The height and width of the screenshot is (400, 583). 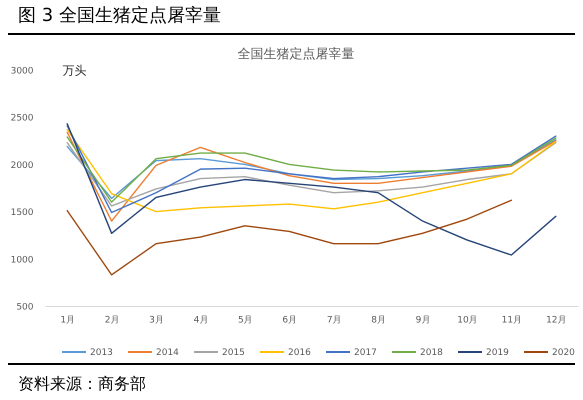 I want to click on x-tick-label: 1月, so click(x=68, y=321).